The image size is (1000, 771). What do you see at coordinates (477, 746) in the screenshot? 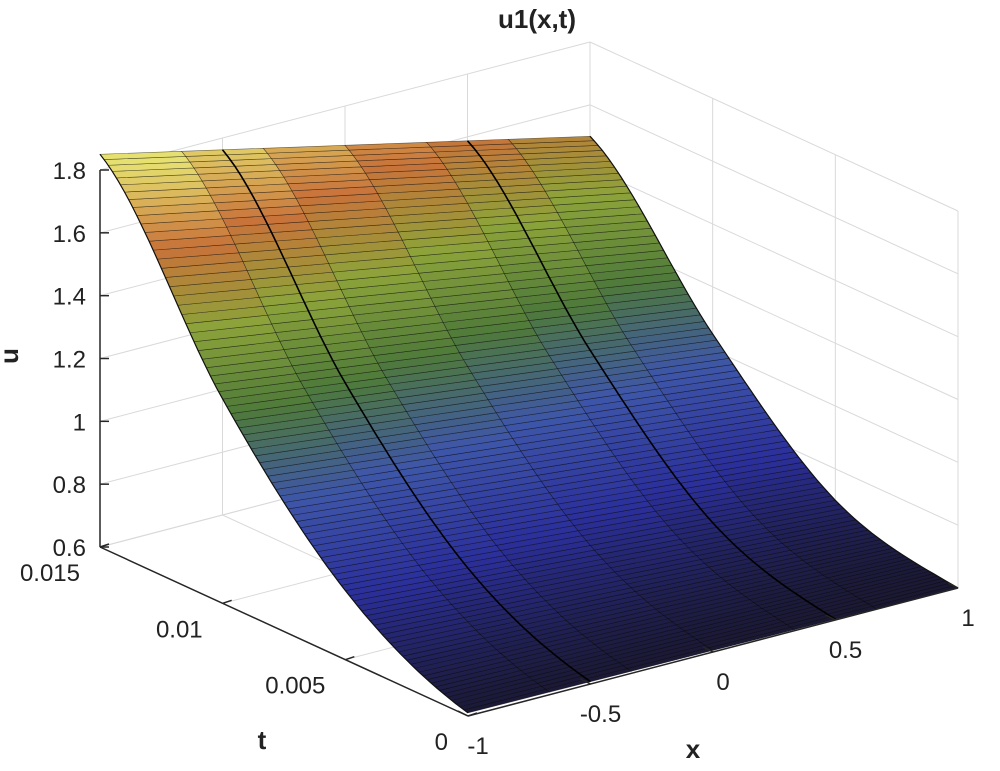
I see `x-tick-label: -1` at bounding box center [477, 746].